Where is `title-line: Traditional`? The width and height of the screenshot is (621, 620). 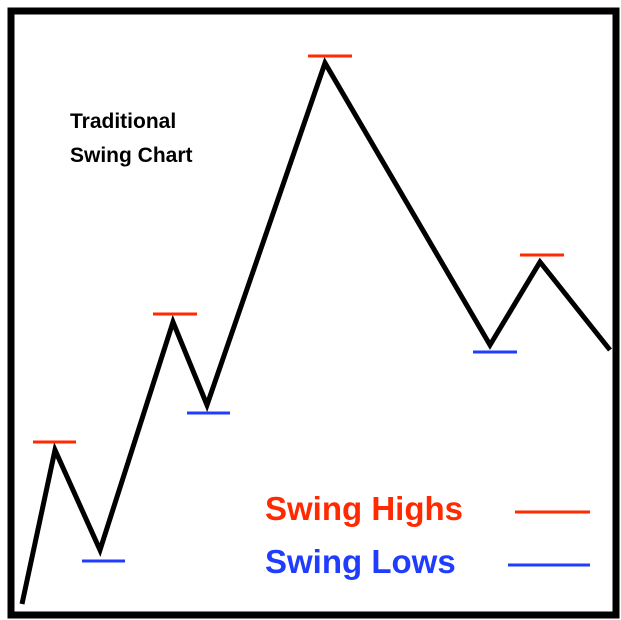
title-line: Traditional is located at coordinates (123, 121).